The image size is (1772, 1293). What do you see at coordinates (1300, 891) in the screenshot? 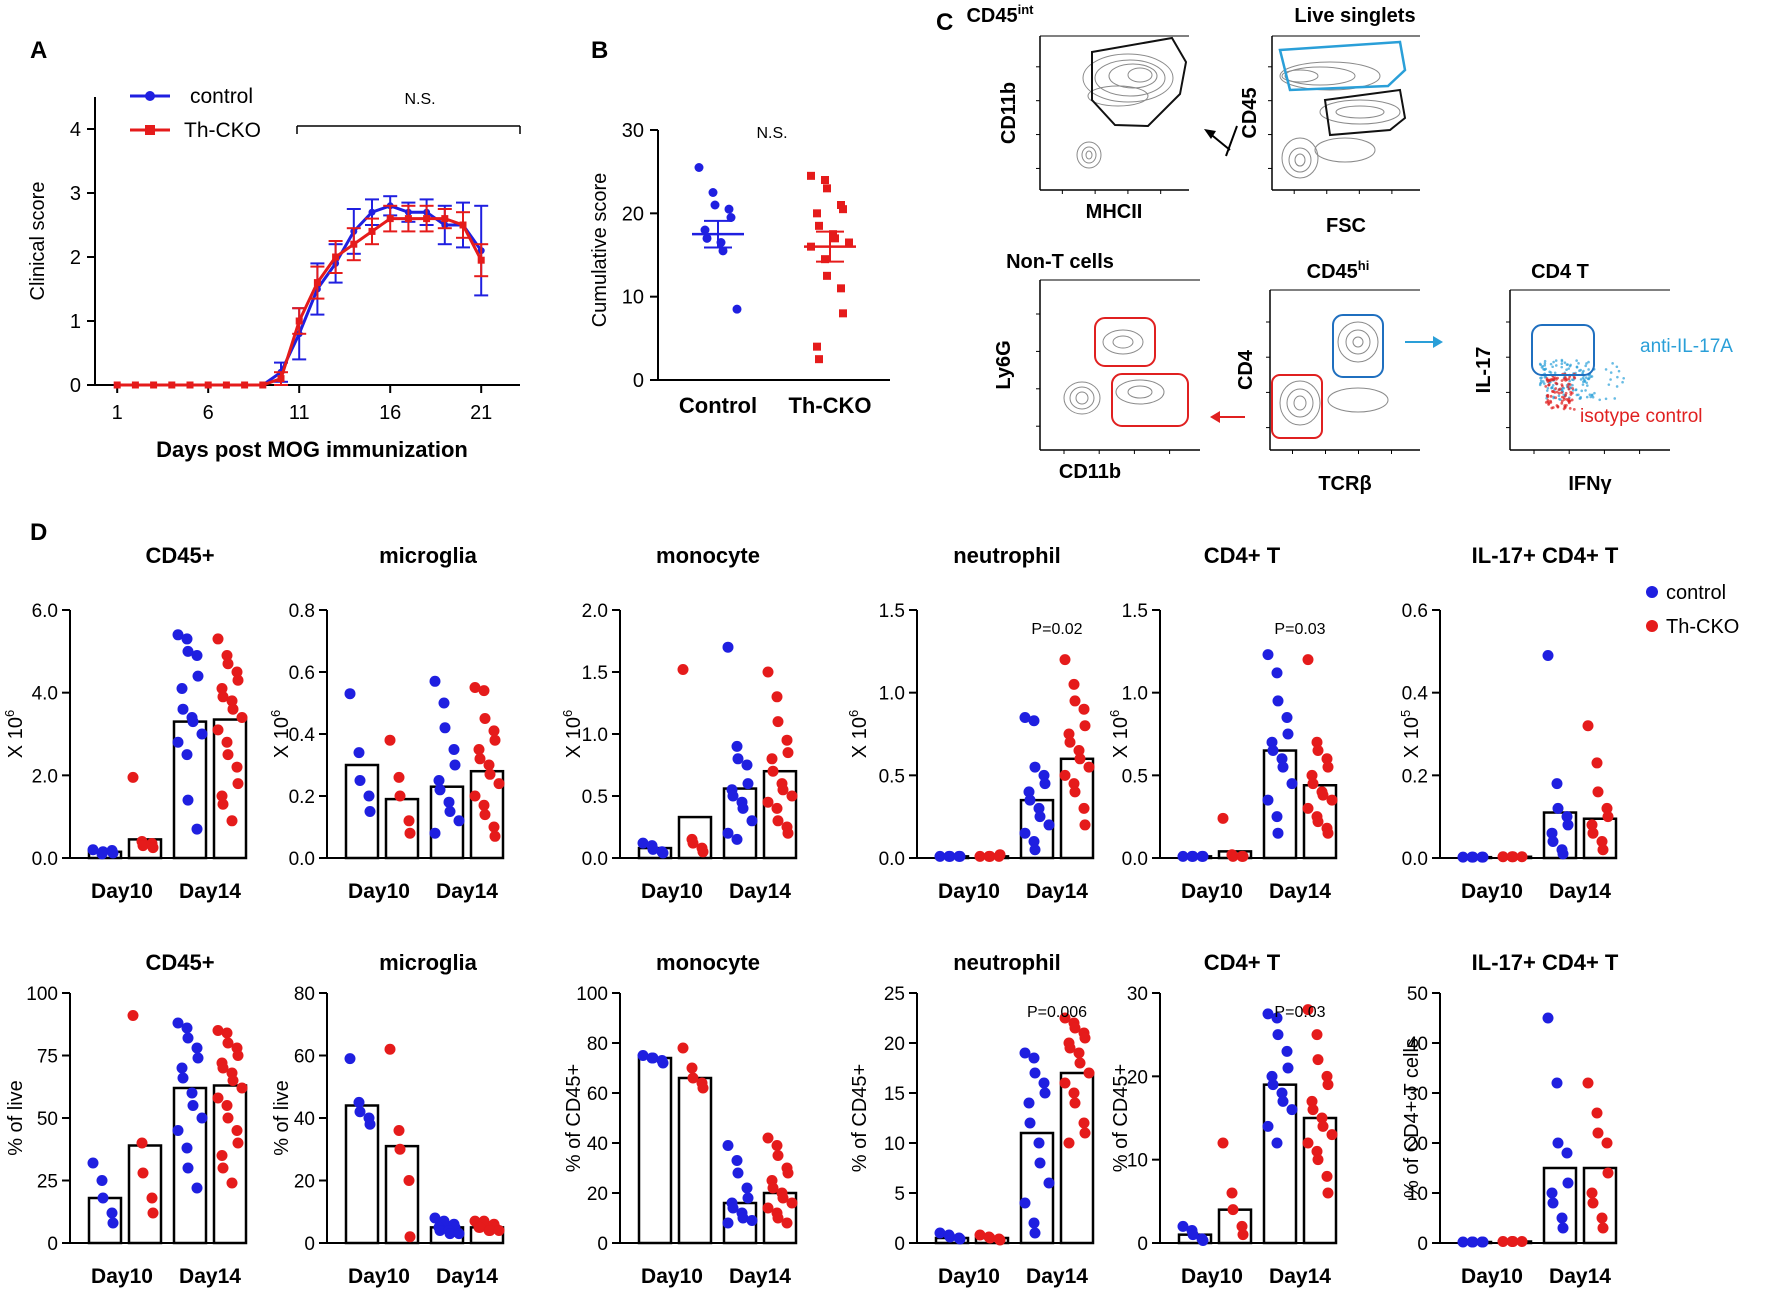
I see `panel-d-xlabel-day14: Day14` at bounding box center [1300, 891].